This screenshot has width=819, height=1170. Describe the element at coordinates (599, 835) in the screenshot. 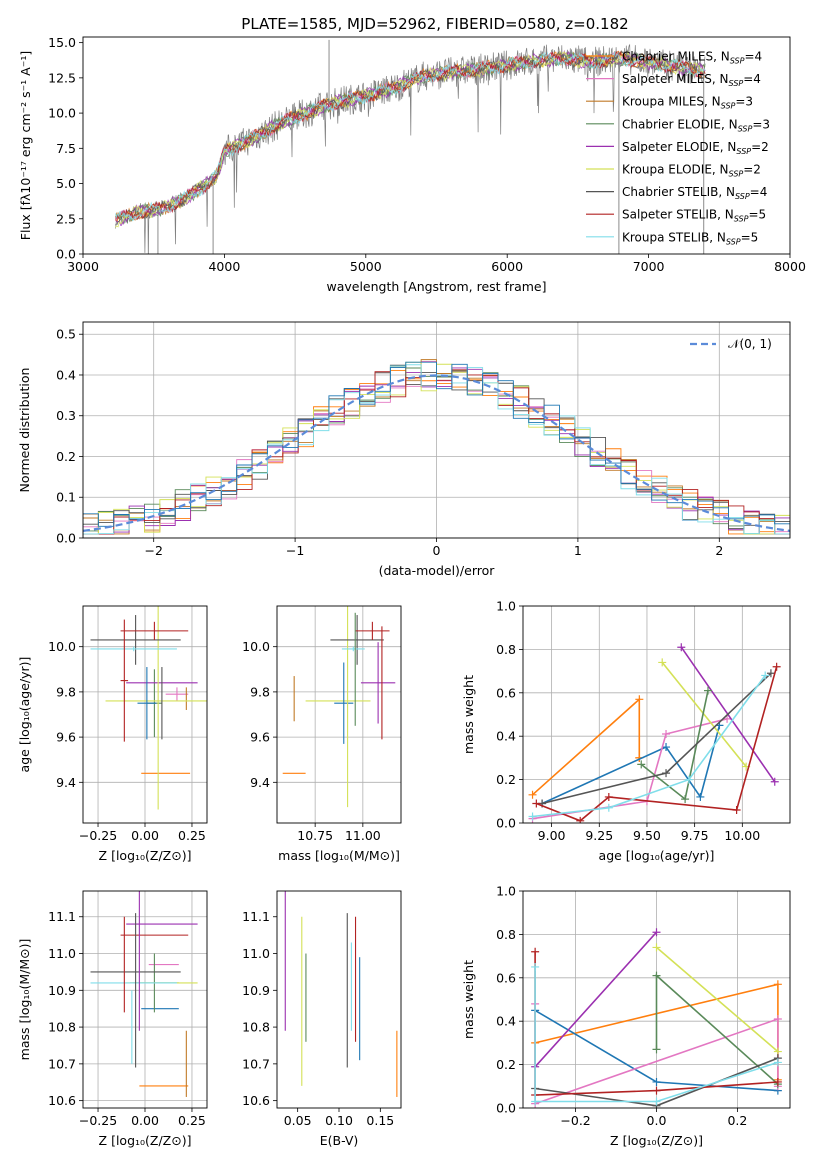

I see `x-tick-label: 9.25` at that location.